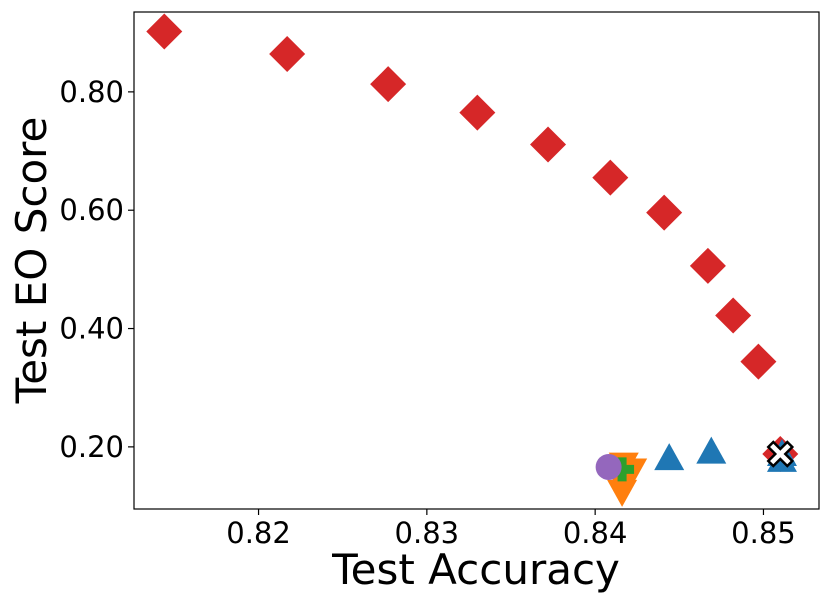  Describe the element at coordinates (91, 92) in the screenshot. I see `y-tick-label: 0.80` at that location.